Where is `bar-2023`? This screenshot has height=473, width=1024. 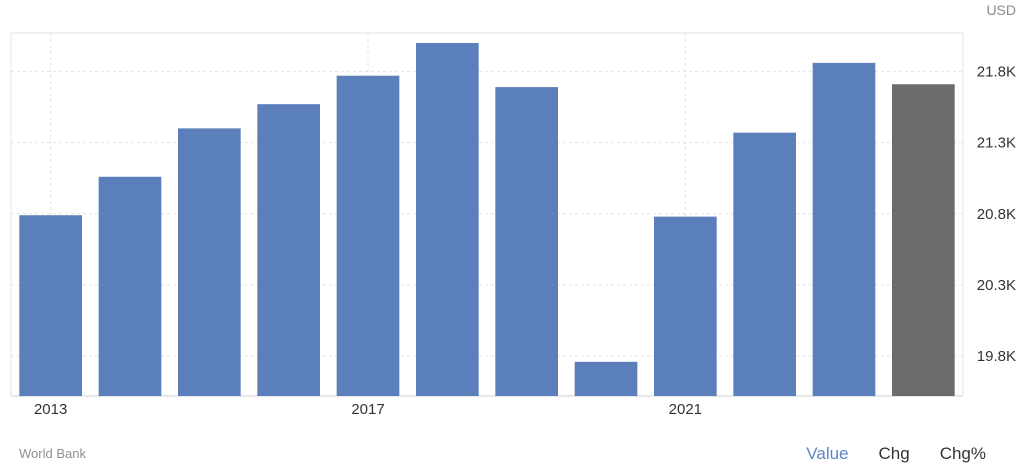 bar-2023 is located at coordinates (844, 229).